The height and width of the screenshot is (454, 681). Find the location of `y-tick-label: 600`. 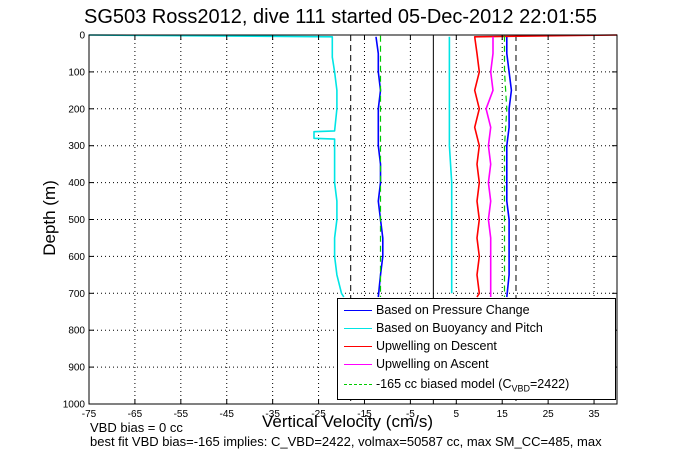

y-tick-label: 600 is located at coordinates (76, 257).